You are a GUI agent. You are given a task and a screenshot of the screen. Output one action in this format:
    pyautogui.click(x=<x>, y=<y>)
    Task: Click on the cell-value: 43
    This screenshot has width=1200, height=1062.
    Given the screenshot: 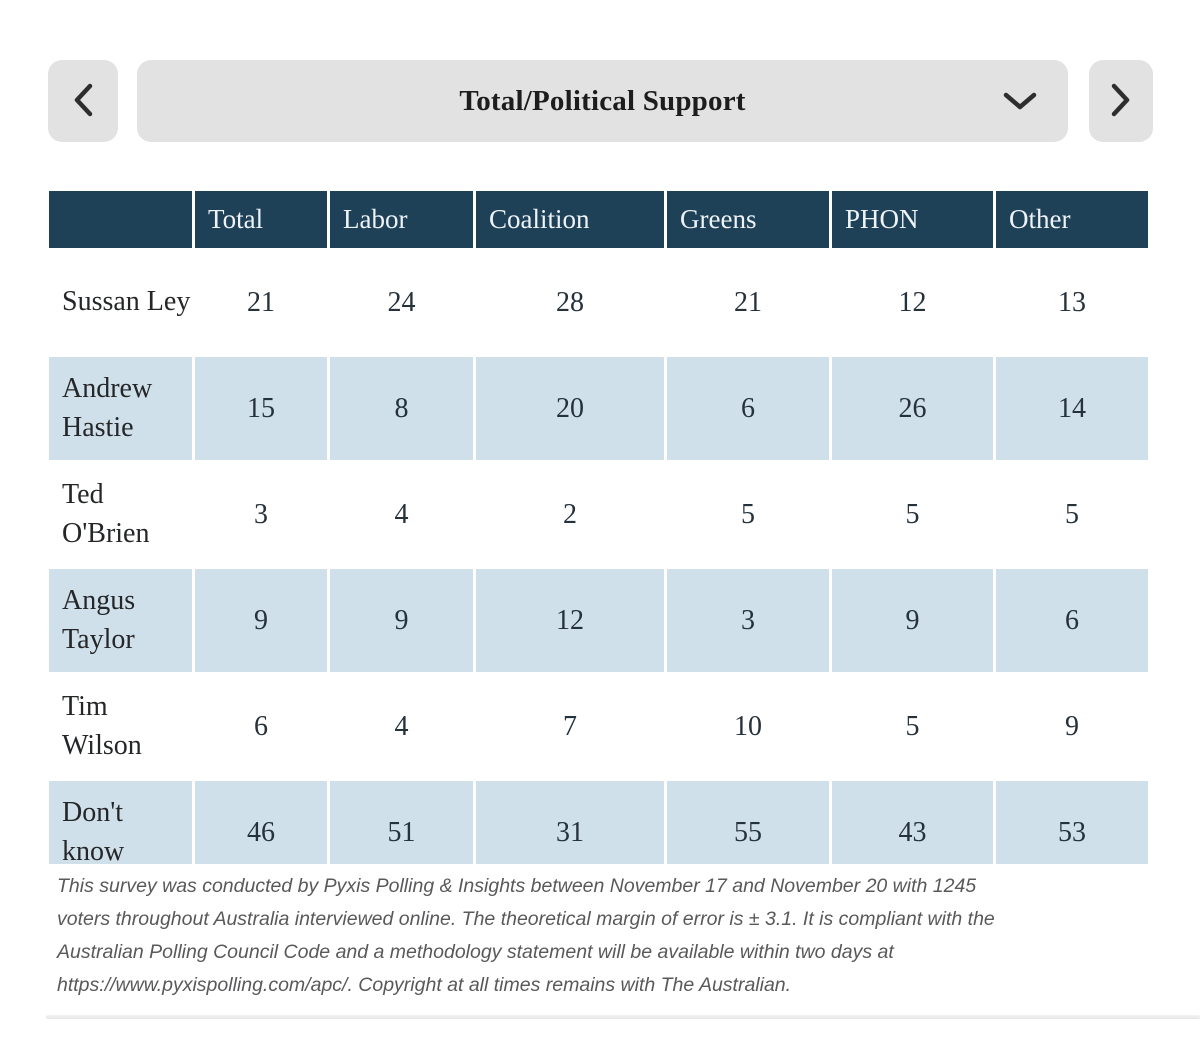 What is the action you would take?
    pyautogui.click(x=912, y=822)
    